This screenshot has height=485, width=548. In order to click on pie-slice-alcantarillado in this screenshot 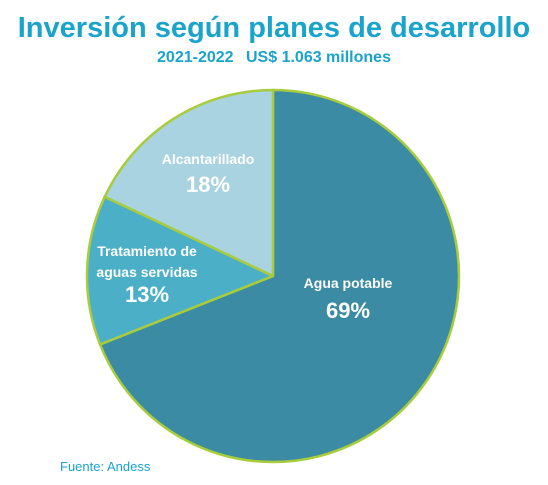, I will do `click(189, 183)`.